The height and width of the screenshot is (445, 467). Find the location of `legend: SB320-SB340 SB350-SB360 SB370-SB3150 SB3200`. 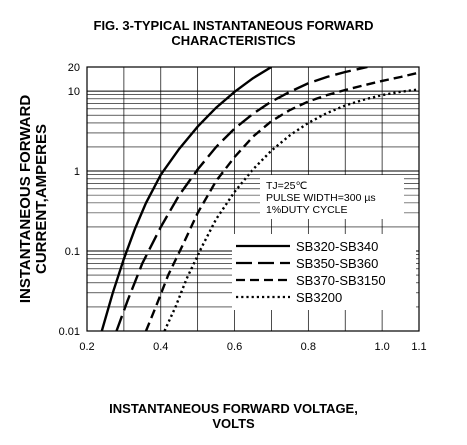

legend: SB320-SB340 SB350-SB360 SB370-SB3150 SB3200 is located at coordinates (324, 272).